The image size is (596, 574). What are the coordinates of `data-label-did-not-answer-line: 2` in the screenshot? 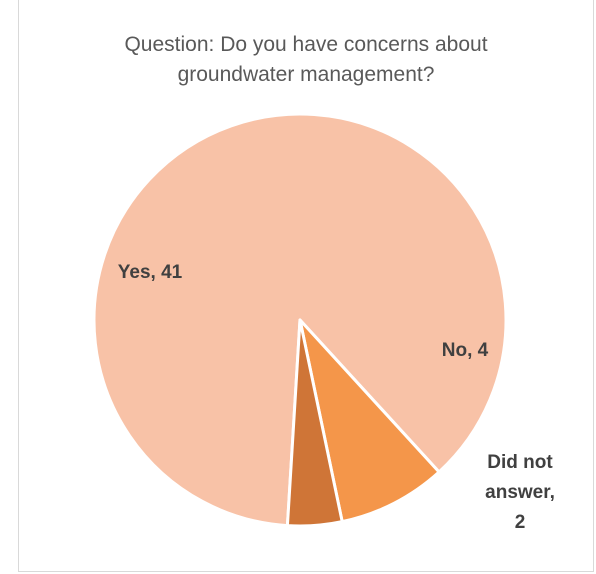 It's located at (520, 522).